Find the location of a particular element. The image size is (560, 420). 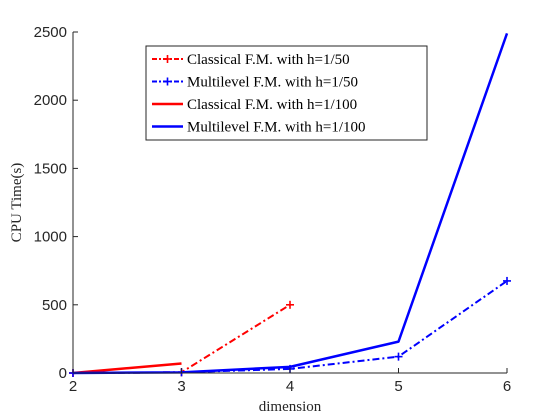

series-line is located at coordinates (127, 368).